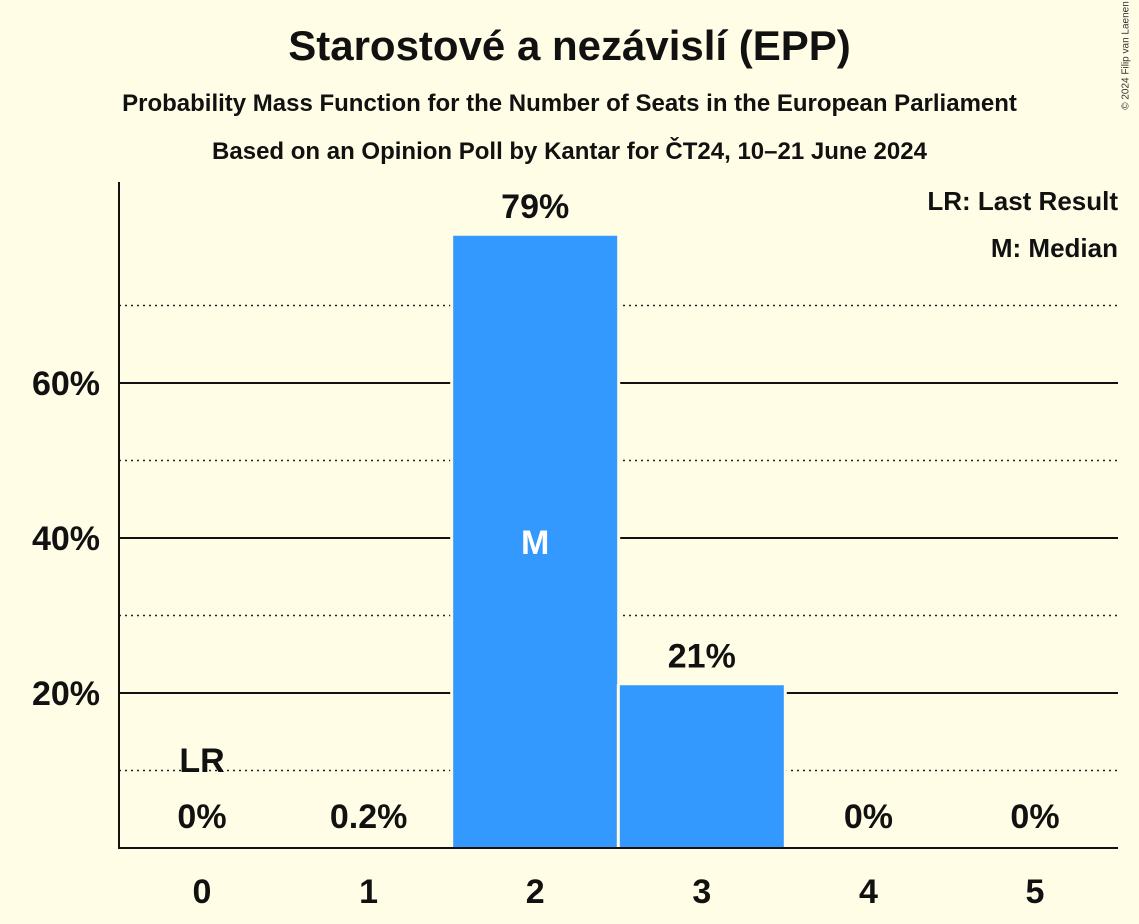 The image size is (1139, 924). What do you see at coordinates (1022, 201) in the screenshot?
I see `legend-entry: LR: Last Result` at bounding box center [1022, 201].